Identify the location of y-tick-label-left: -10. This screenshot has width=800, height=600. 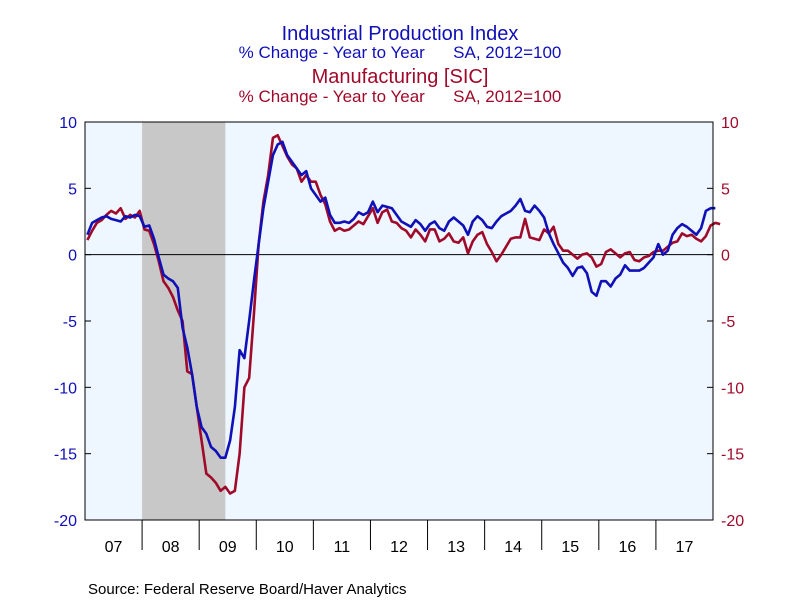
(65, 388).